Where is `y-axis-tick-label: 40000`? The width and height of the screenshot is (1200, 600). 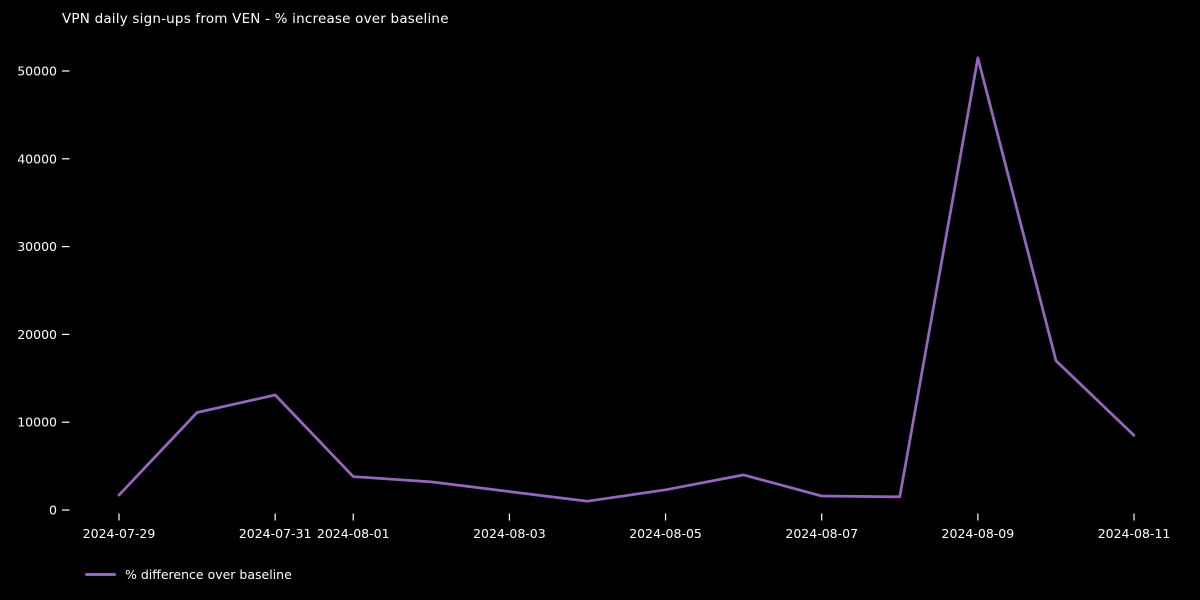 y-axis-tick-label: 40000 is located at coordinates (37, 158).